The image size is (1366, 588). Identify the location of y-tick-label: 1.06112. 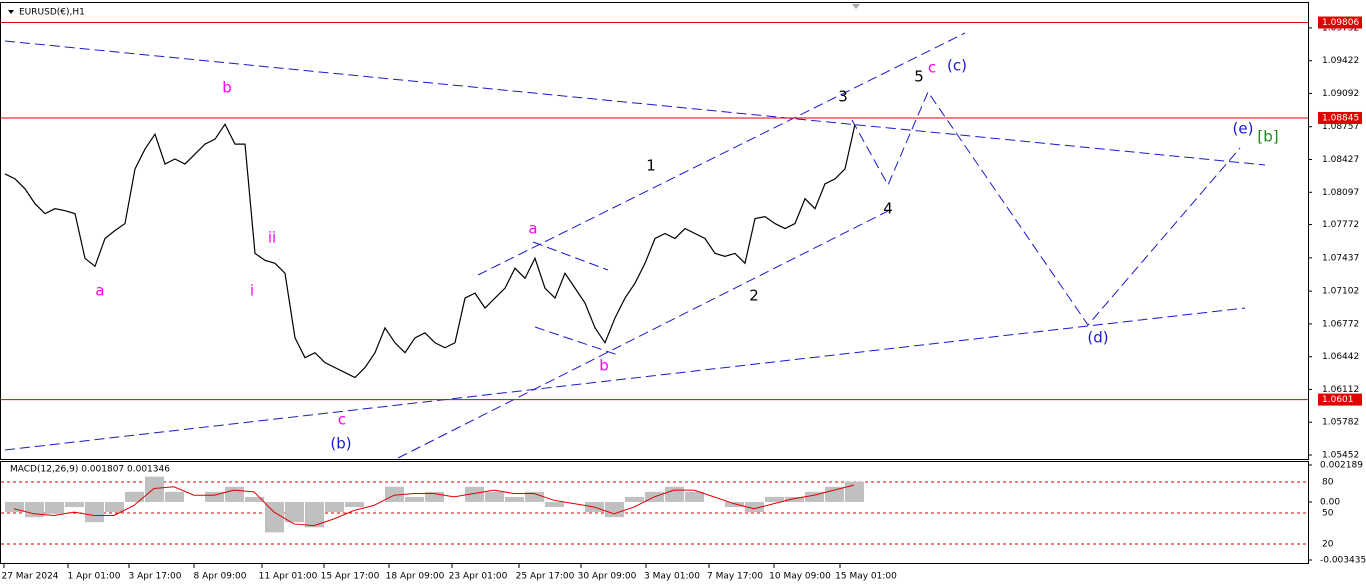
(1340, 390).